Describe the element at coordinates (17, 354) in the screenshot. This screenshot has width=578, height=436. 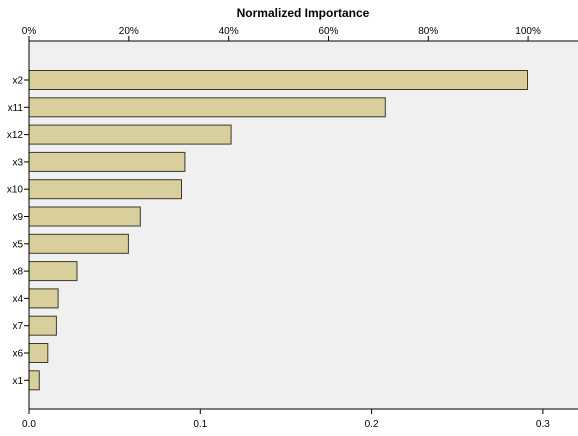
I see `y-tick-label: x6` at that location.